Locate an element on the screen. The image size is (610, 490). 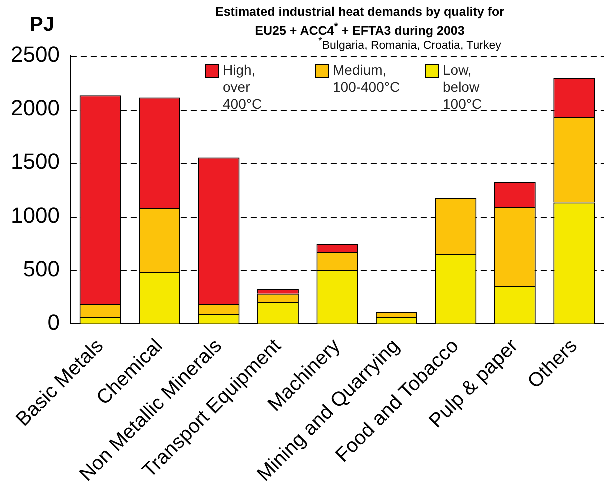
legend-label: Low, below 100°C is located at coordinates (463, 87).